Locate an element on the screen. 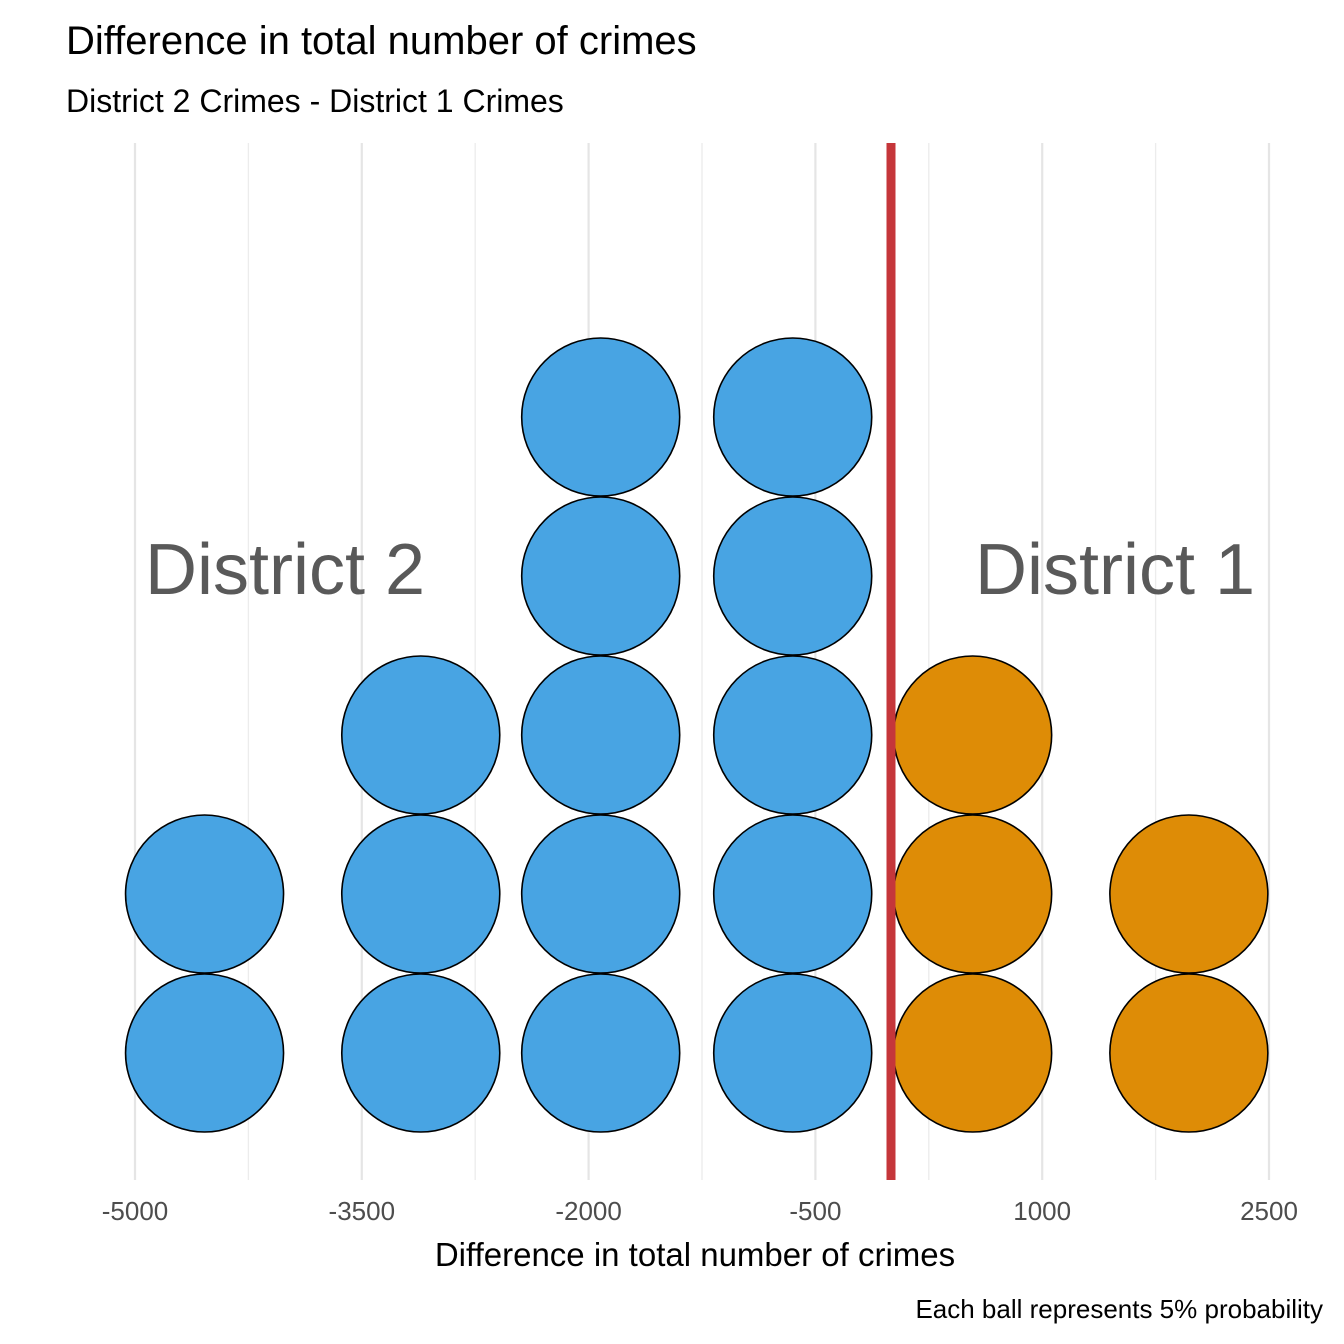 Image resolution: width=1344 pixels, height=1344 pixels. x-tick-label-4: 1000 is located at coordinates (1042, 1211).